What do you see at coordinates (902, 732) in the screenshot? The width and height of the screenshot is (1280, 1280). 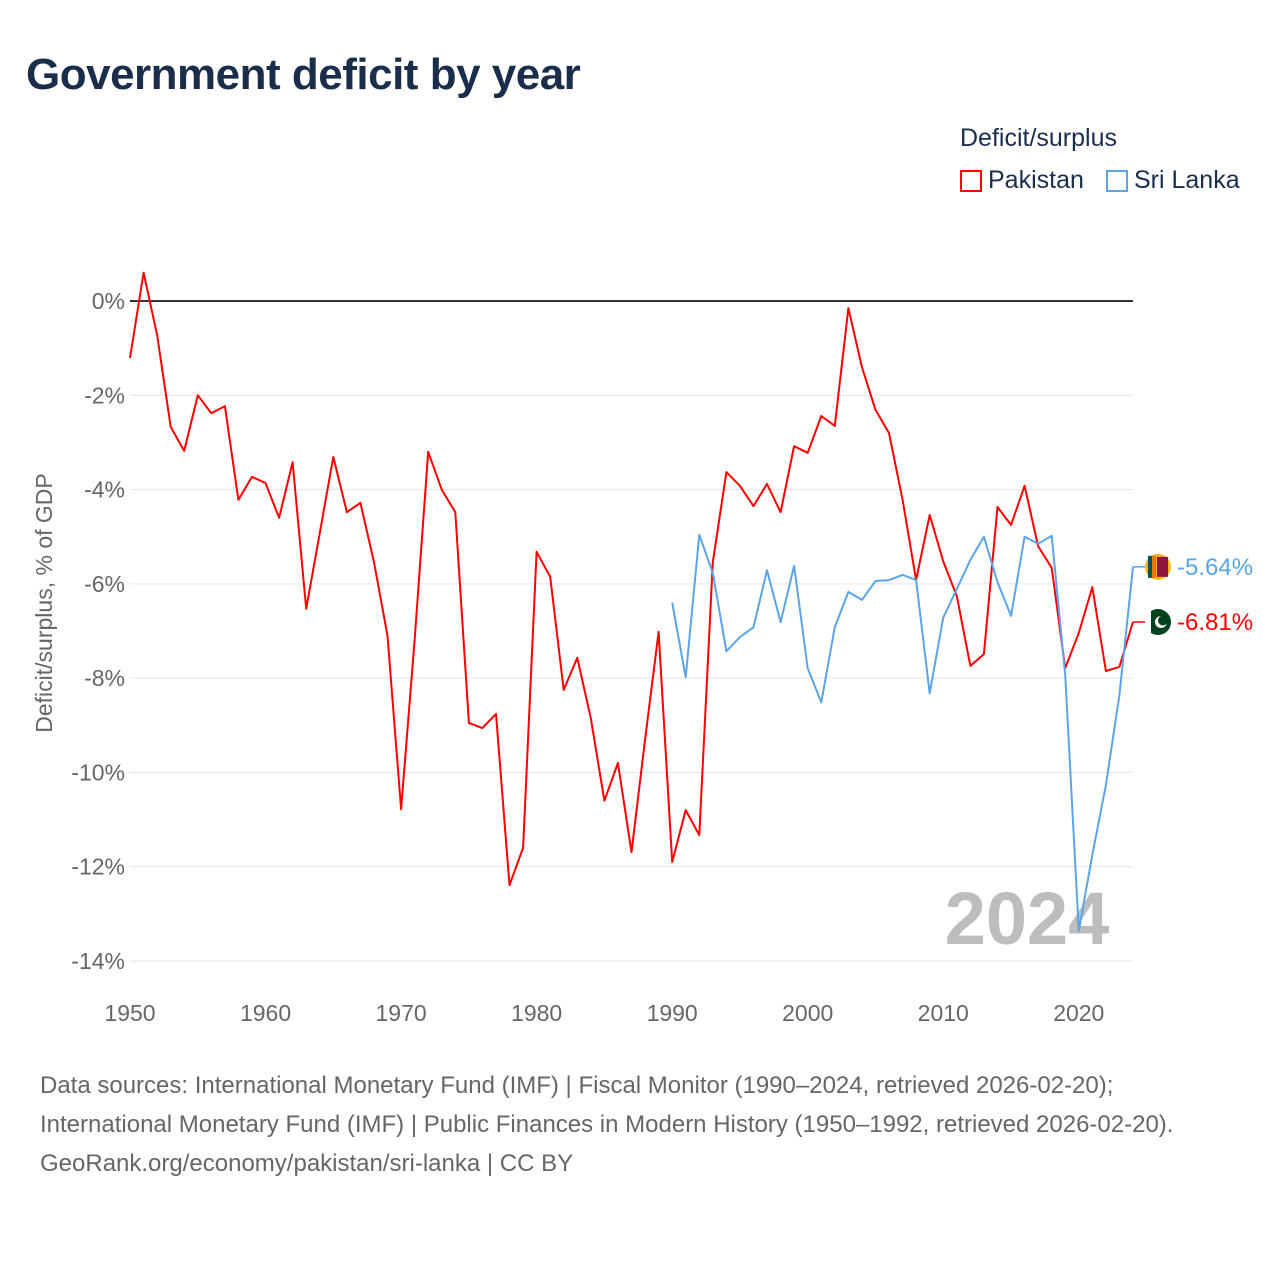 I see `series-line-sri-lanka` at bounding box center [902, 732].